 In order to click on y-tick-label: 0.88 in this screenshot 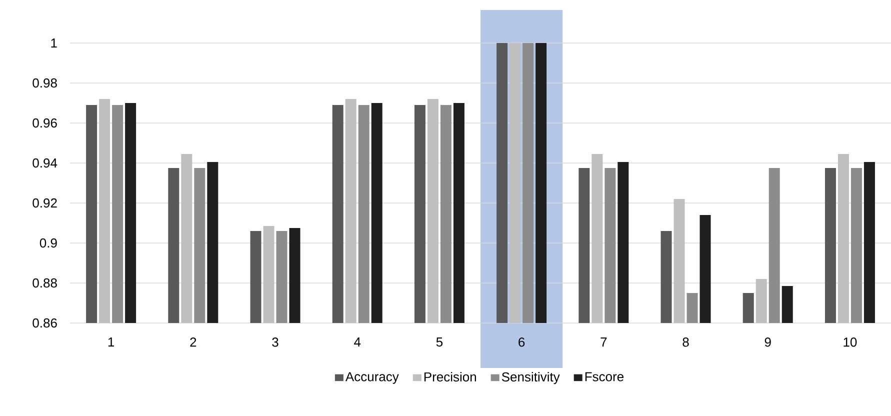, I will do `click(44, 283)`.